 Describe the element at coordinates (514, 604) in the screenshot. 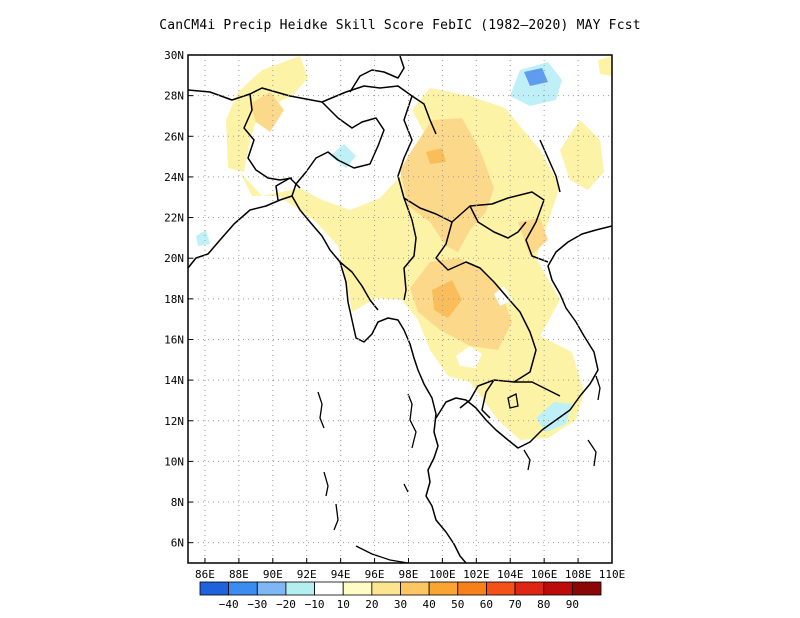

I see `colorbar-label: 70` at that location.